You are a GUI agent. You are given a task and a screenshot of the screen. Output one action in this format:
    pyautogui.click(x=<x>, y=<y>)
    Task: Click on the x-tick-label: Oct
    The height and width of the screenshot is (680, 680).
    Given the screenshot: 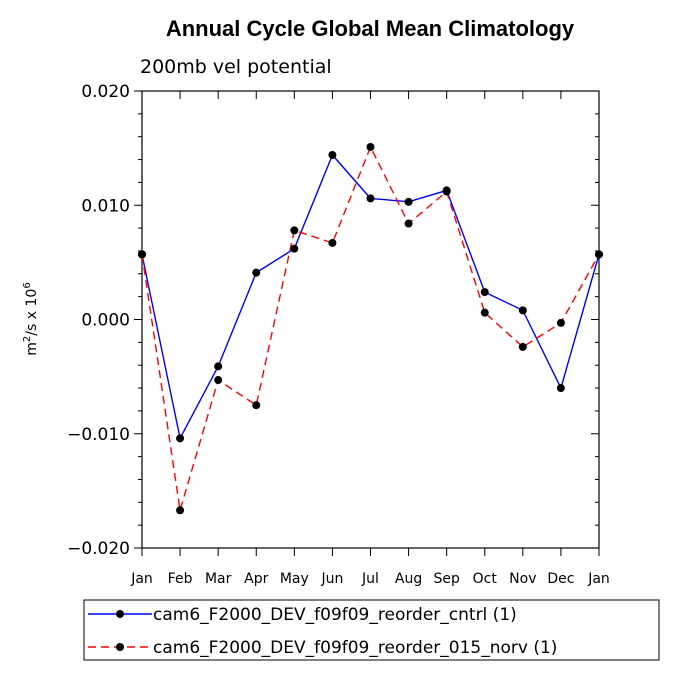 What is the action you would take?
    pyautogui.click(x=485, y=579)
    